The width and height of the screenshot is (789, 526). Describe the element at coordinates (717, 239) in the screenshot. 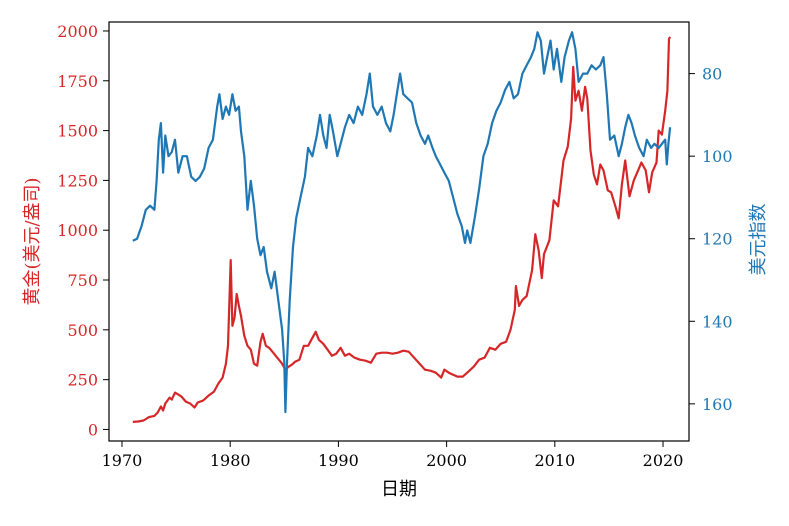

I see `y-right-tick-label: 120` at that location.